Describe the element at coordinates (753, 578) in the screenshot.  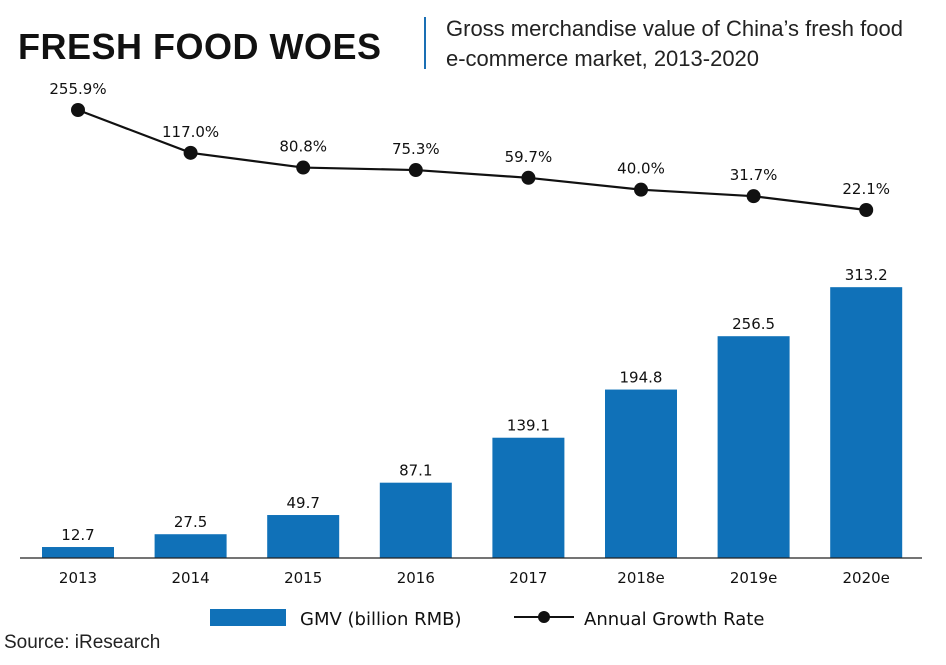
I see `x-tick-label-2019e: 2019e` at that location.